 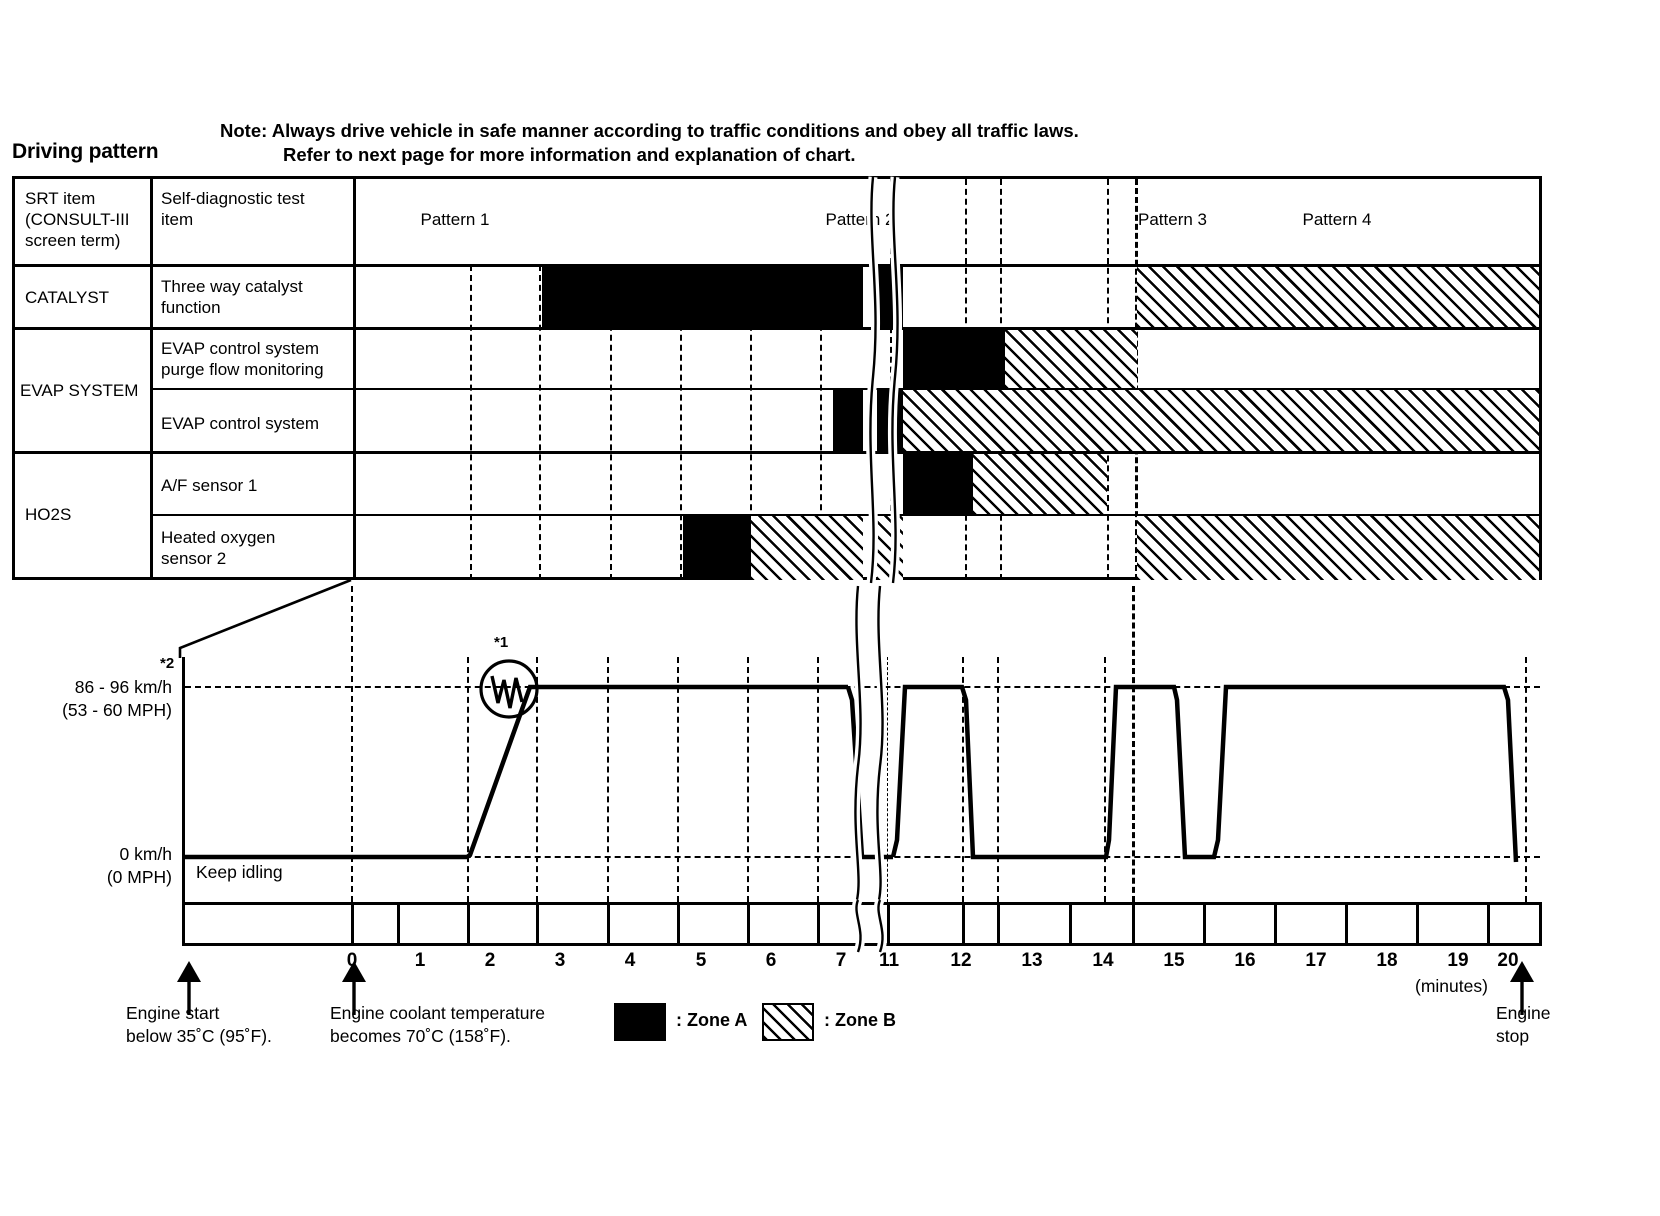 What do you see at coordinates (189, 988) in the screenshot?
I see `engine-start-arrow-icon` at bounding box center [189, 988].